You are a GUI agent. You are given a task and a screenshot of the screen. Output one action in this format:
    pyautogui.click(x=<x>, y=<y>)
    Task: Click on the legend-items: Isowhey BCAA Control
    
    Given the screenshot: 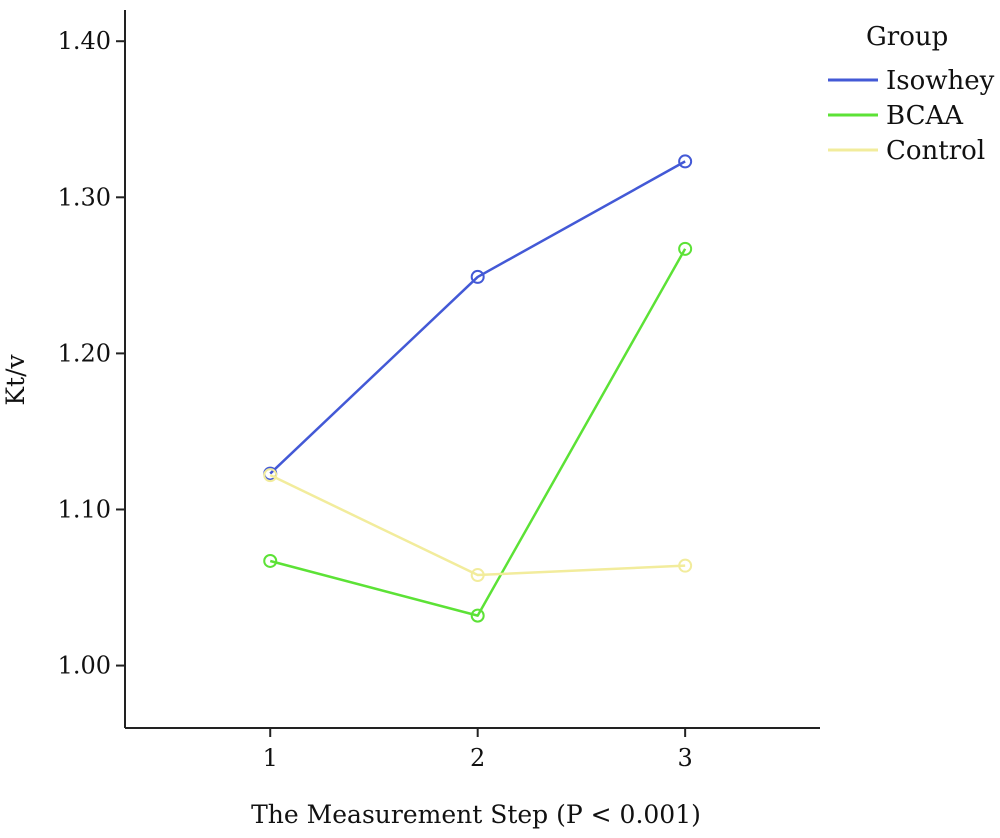 What is the action you would take?
    pyautogui.click(x=911, y=116)
    